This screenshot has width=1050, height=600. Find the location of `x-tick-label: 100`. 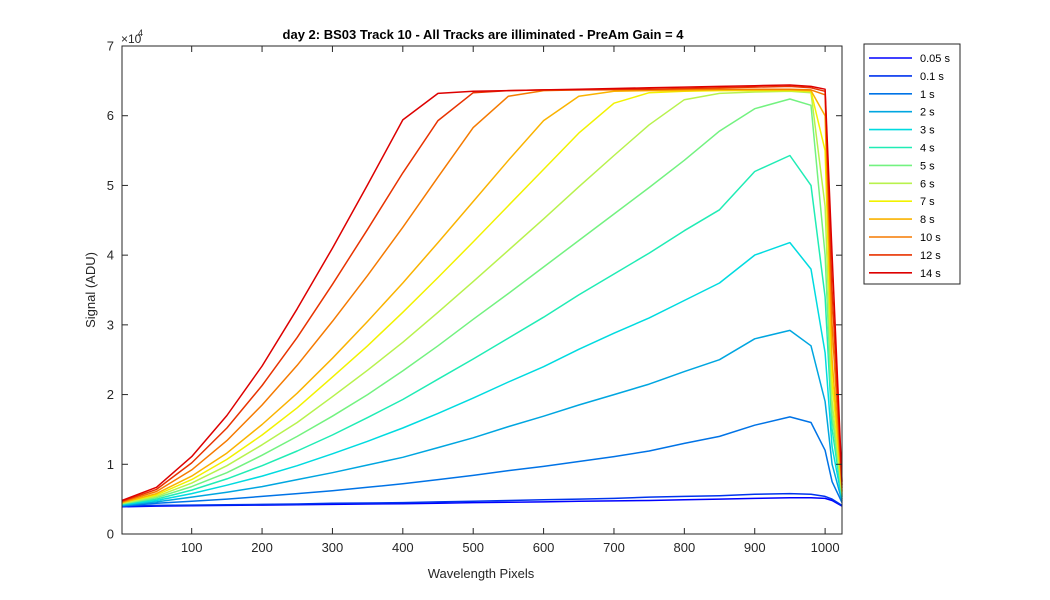

x-tick-label: 100 is located at coordinates (192, 547).